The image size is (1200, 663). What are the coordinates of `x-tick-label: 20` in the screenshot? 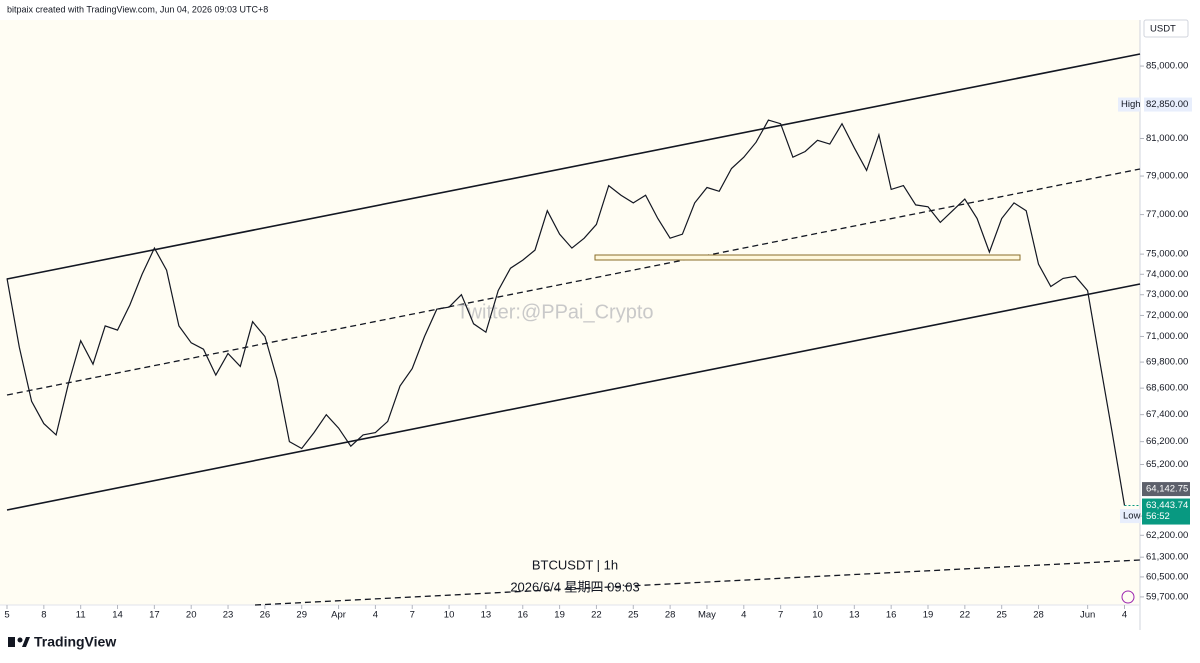 It's located at (191, 615).